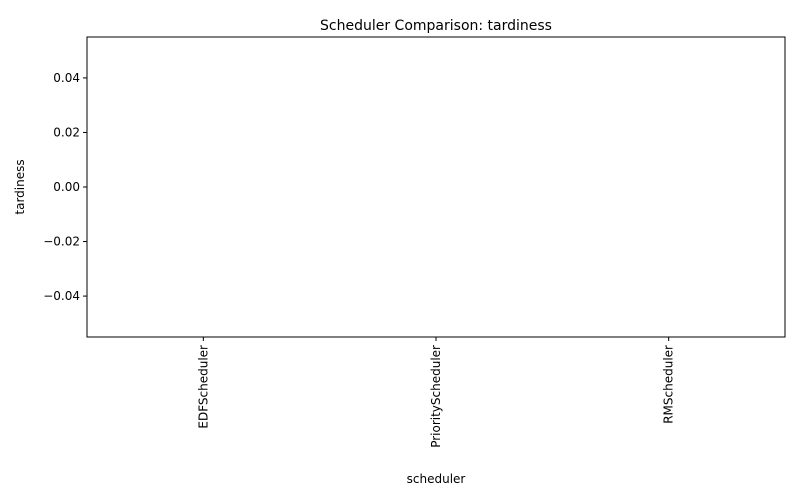 The width and height of the screenshot is (800, 504). Describe the element at coordinates (436, 26) in the screenshot. I see `chart-title: Scheduler Comparison: tardiness` at that location.